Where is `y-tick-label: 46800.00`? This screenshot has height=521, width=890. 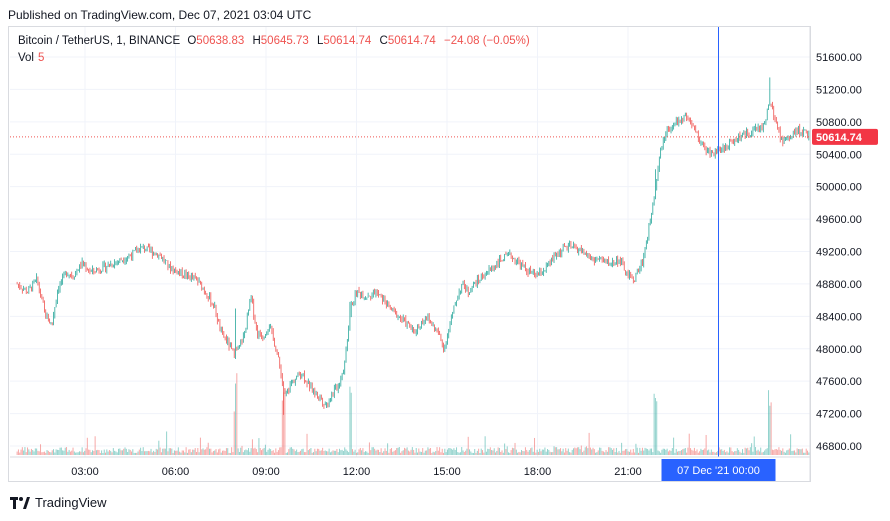 y-tick-label: 46800.00 is located at coordinates (839, 447).